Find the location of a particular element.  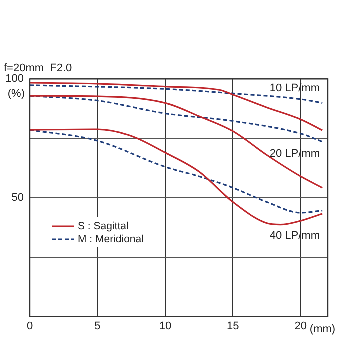

x-tick-label: 20 is located at coordinates (301, 326).